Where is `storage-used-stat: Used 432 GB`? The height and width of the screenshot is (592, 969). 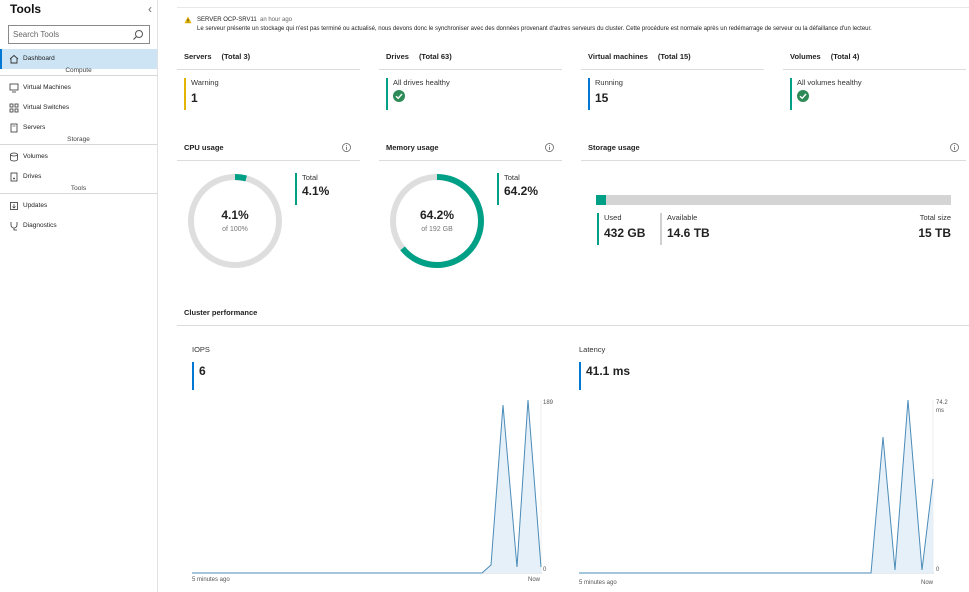
storage-used-stat: Used 432 GB is located at coordinates (621, 229).